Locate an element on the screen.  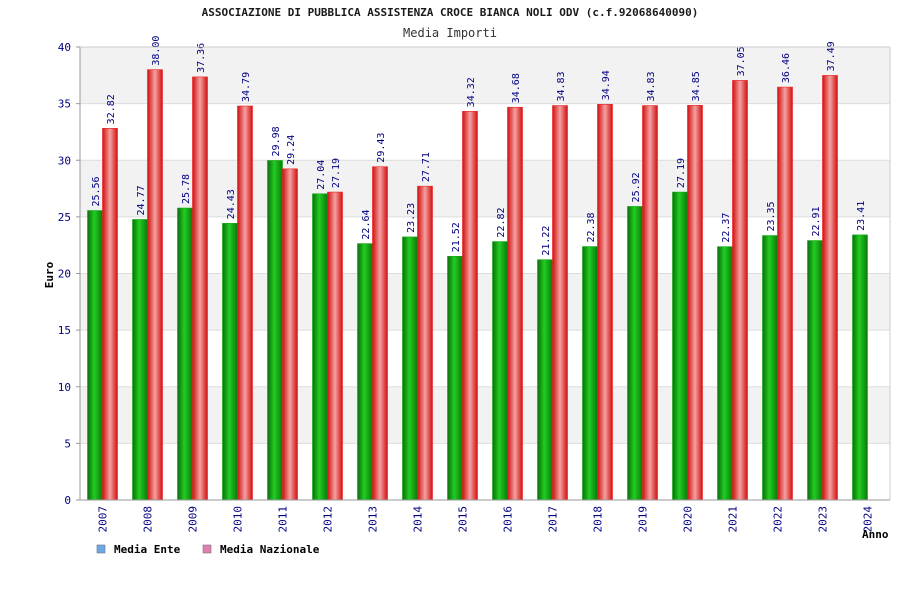
legend-label: Media Ente is located at coordinates (147, 549).